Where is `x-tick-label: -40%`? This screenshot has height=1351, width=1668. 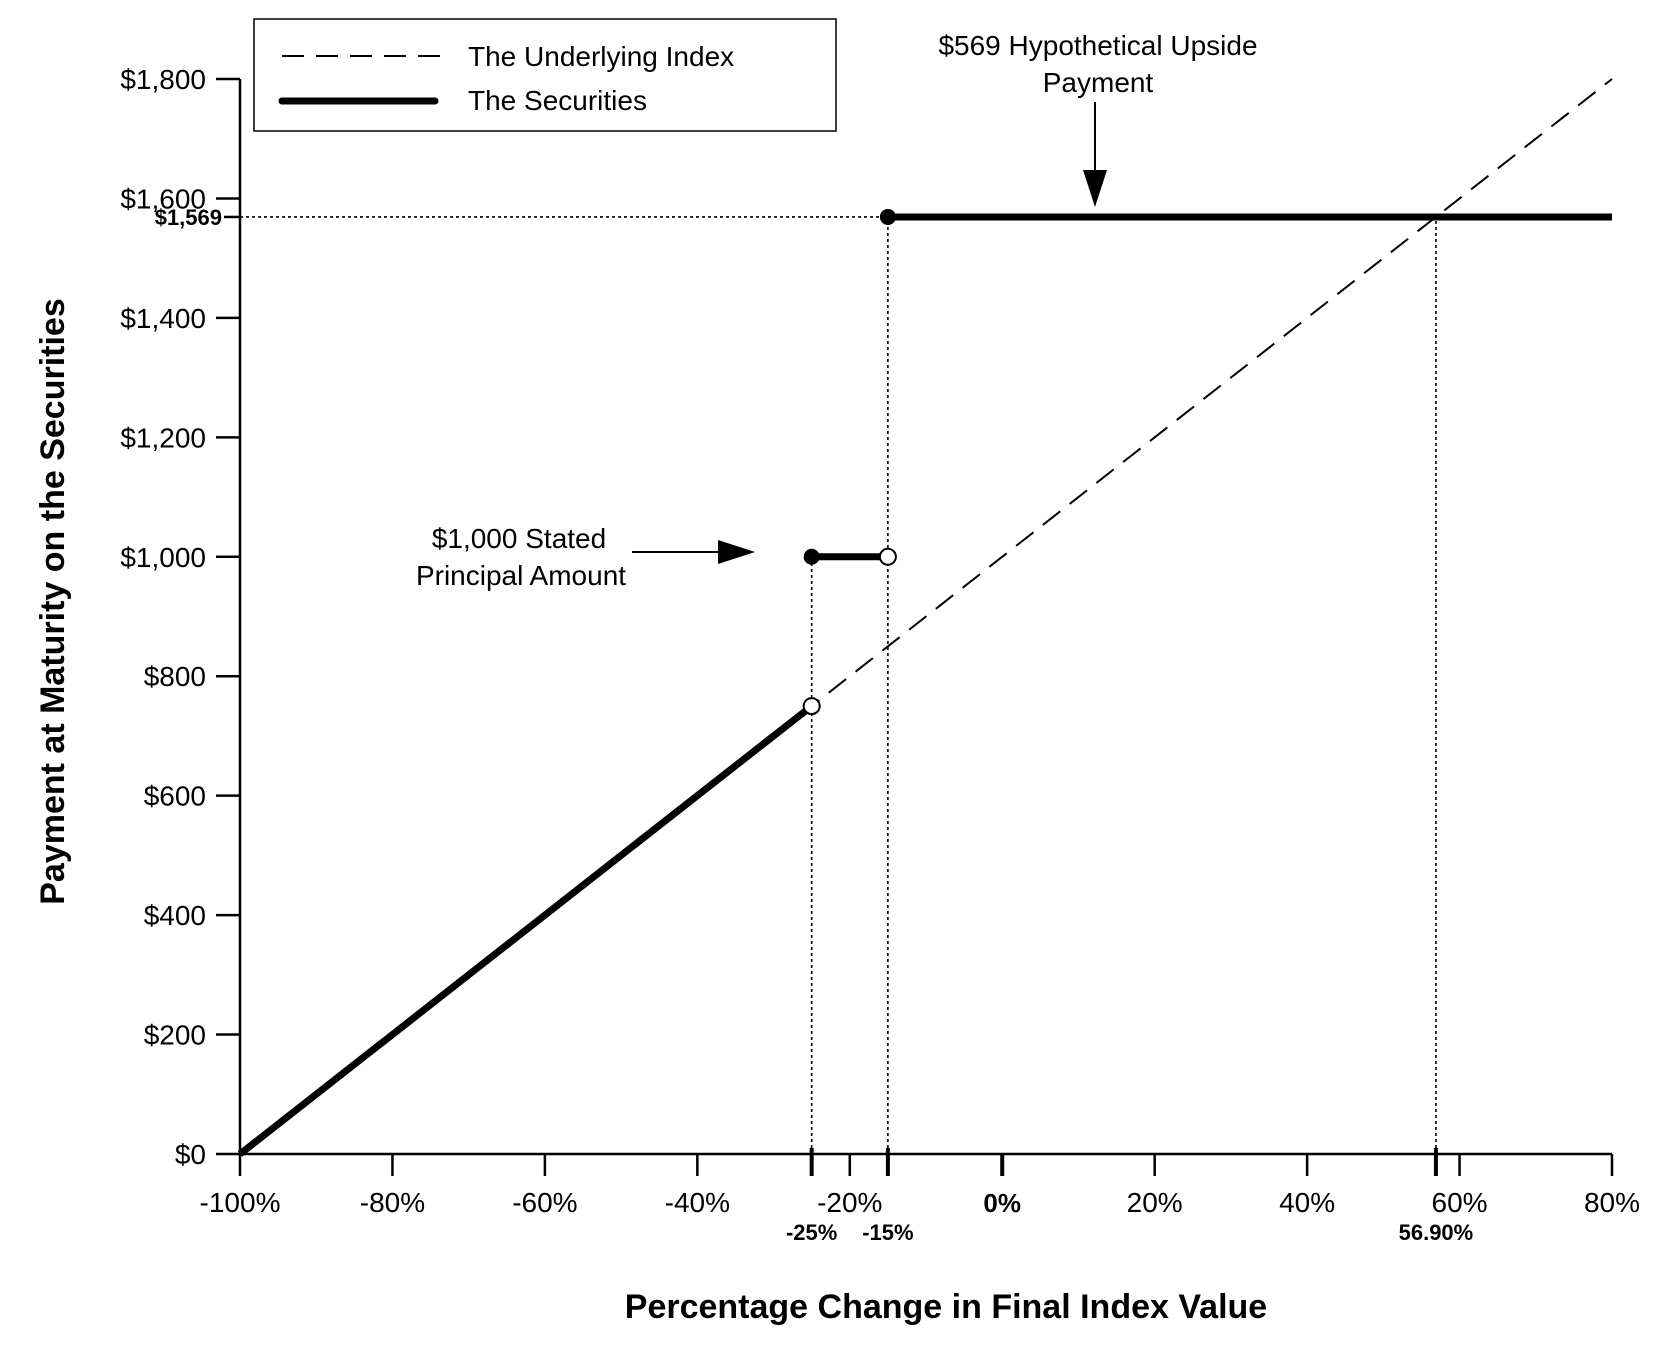
x-tick-label: -40% is located at coordinates (697, 1202).